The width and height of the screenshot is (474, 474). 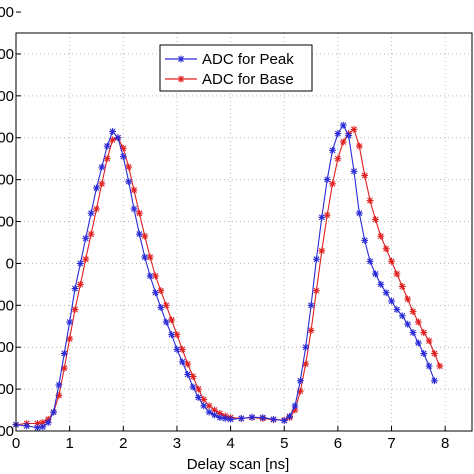 I want to click on x-tick-label: 8, so click(x=445, y=443).